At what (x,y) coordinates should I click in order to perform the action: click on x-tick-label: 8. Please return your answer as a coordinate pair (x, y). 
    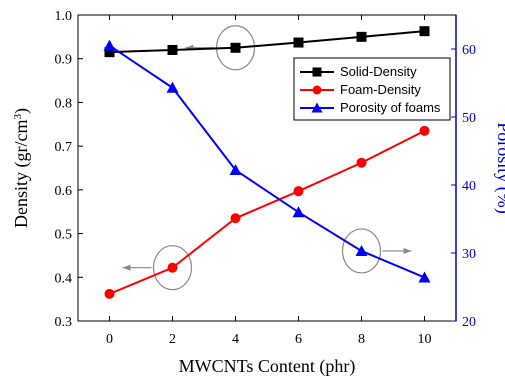
    Looking at the image, I should click on (361, 339).